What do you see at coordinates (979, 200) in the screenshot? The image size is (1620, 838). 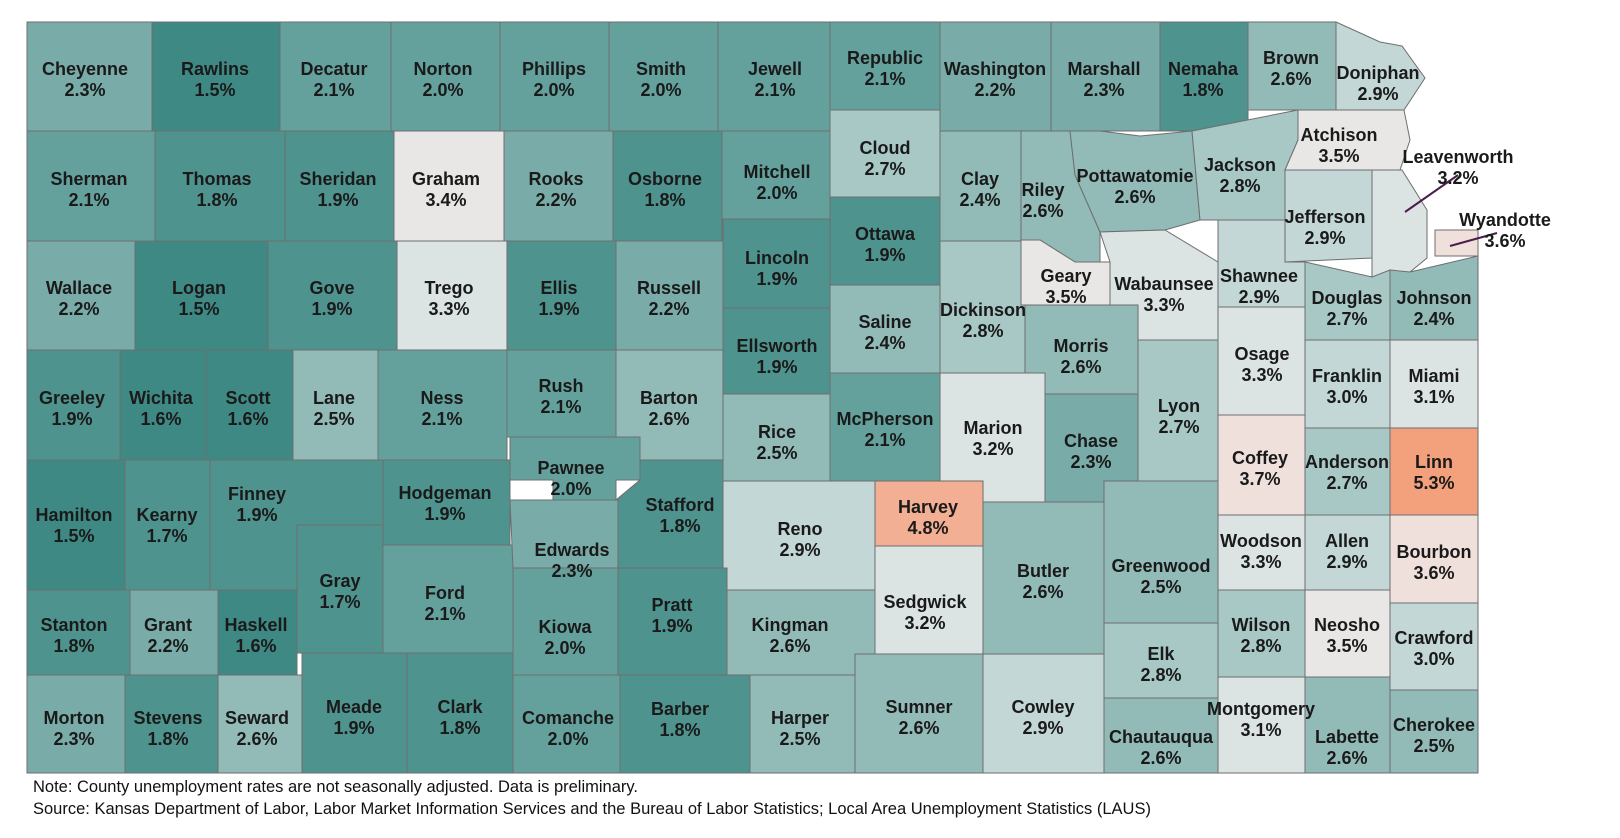 I see `county-rate: 2.4%` at bounding box center [979, 200].